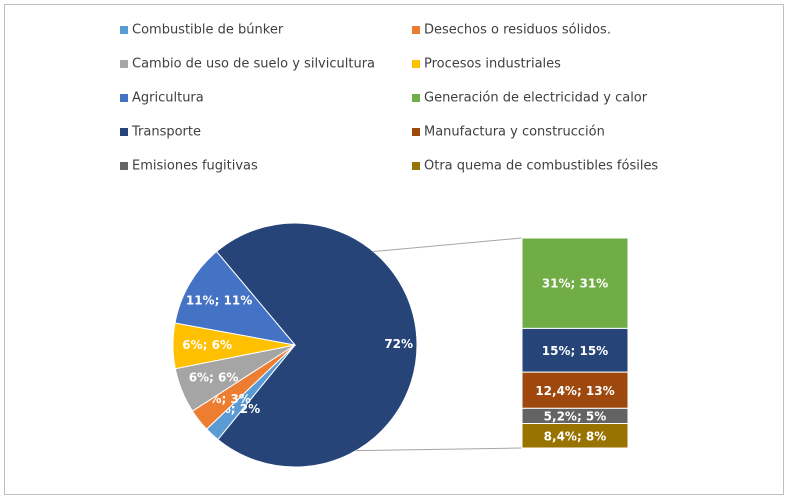  Describe the element at coordinates (253, 64) in the screenshot. I see `legend-label: Cambio de uso de suelo y silvicultura` at that location.